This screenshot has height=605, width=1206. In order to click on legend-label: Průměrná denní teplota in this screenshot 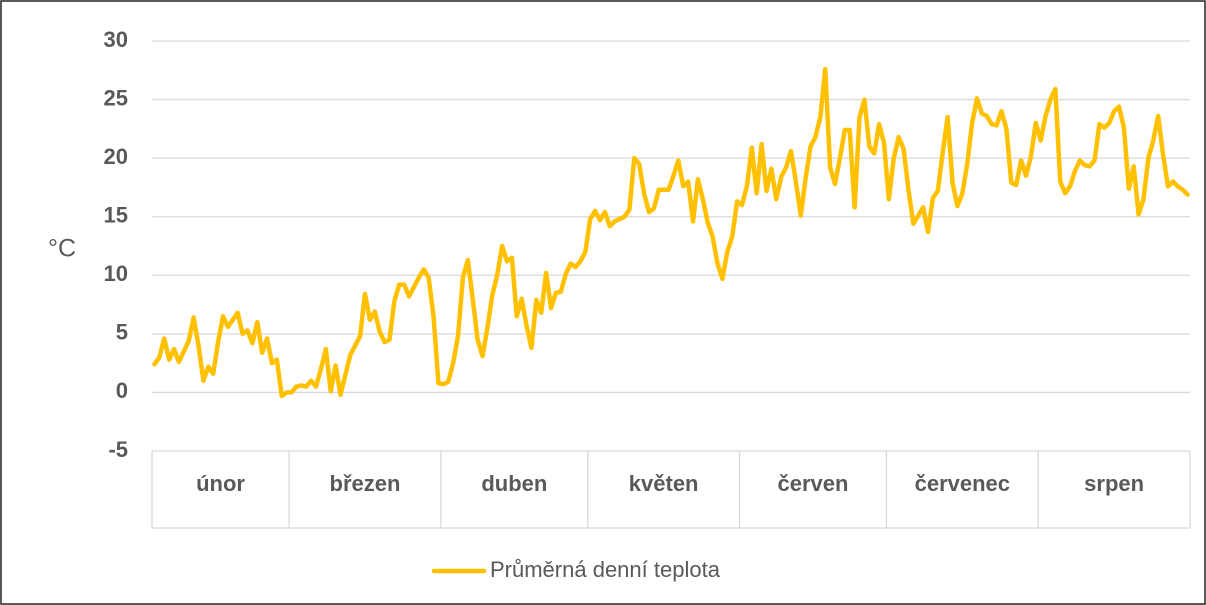, I will do `click(605, 569)`.